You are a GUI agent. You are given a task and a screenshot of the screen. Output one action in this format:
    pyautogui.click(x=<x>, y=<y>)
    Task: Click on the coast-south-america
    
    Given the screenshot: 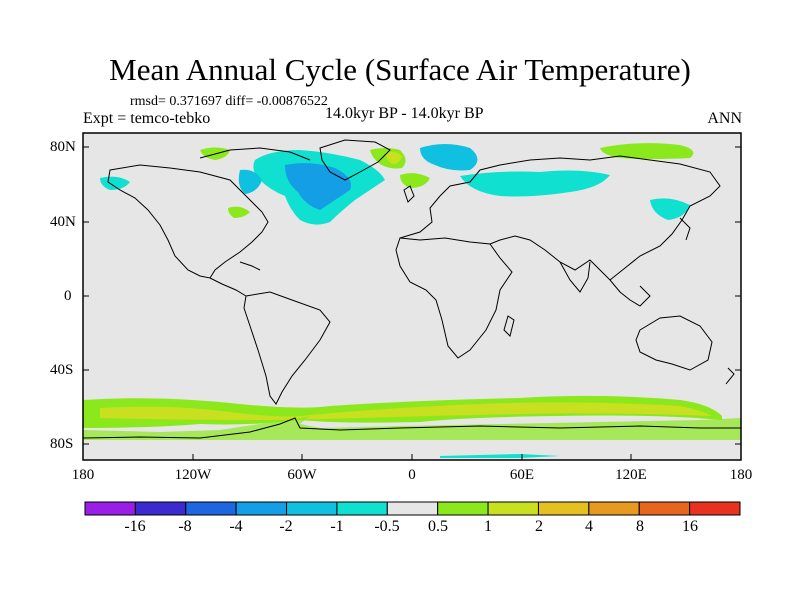 What is the action you would take?
    pyautogui.click(x=287, y=348)
    